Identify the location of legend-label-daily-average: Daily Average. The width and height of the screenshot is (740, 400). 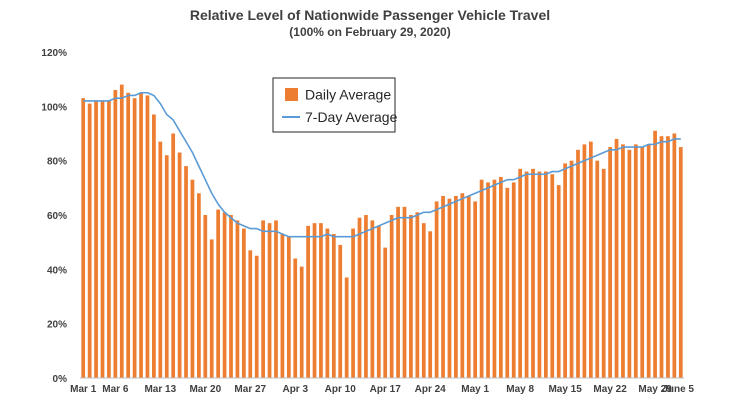
(348, 95).